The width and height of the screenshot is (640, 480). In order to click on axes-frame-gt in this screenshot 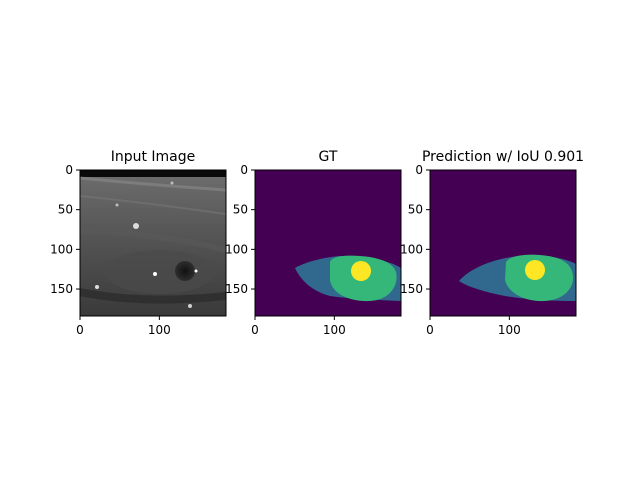, I will do `click(328, 243)`.